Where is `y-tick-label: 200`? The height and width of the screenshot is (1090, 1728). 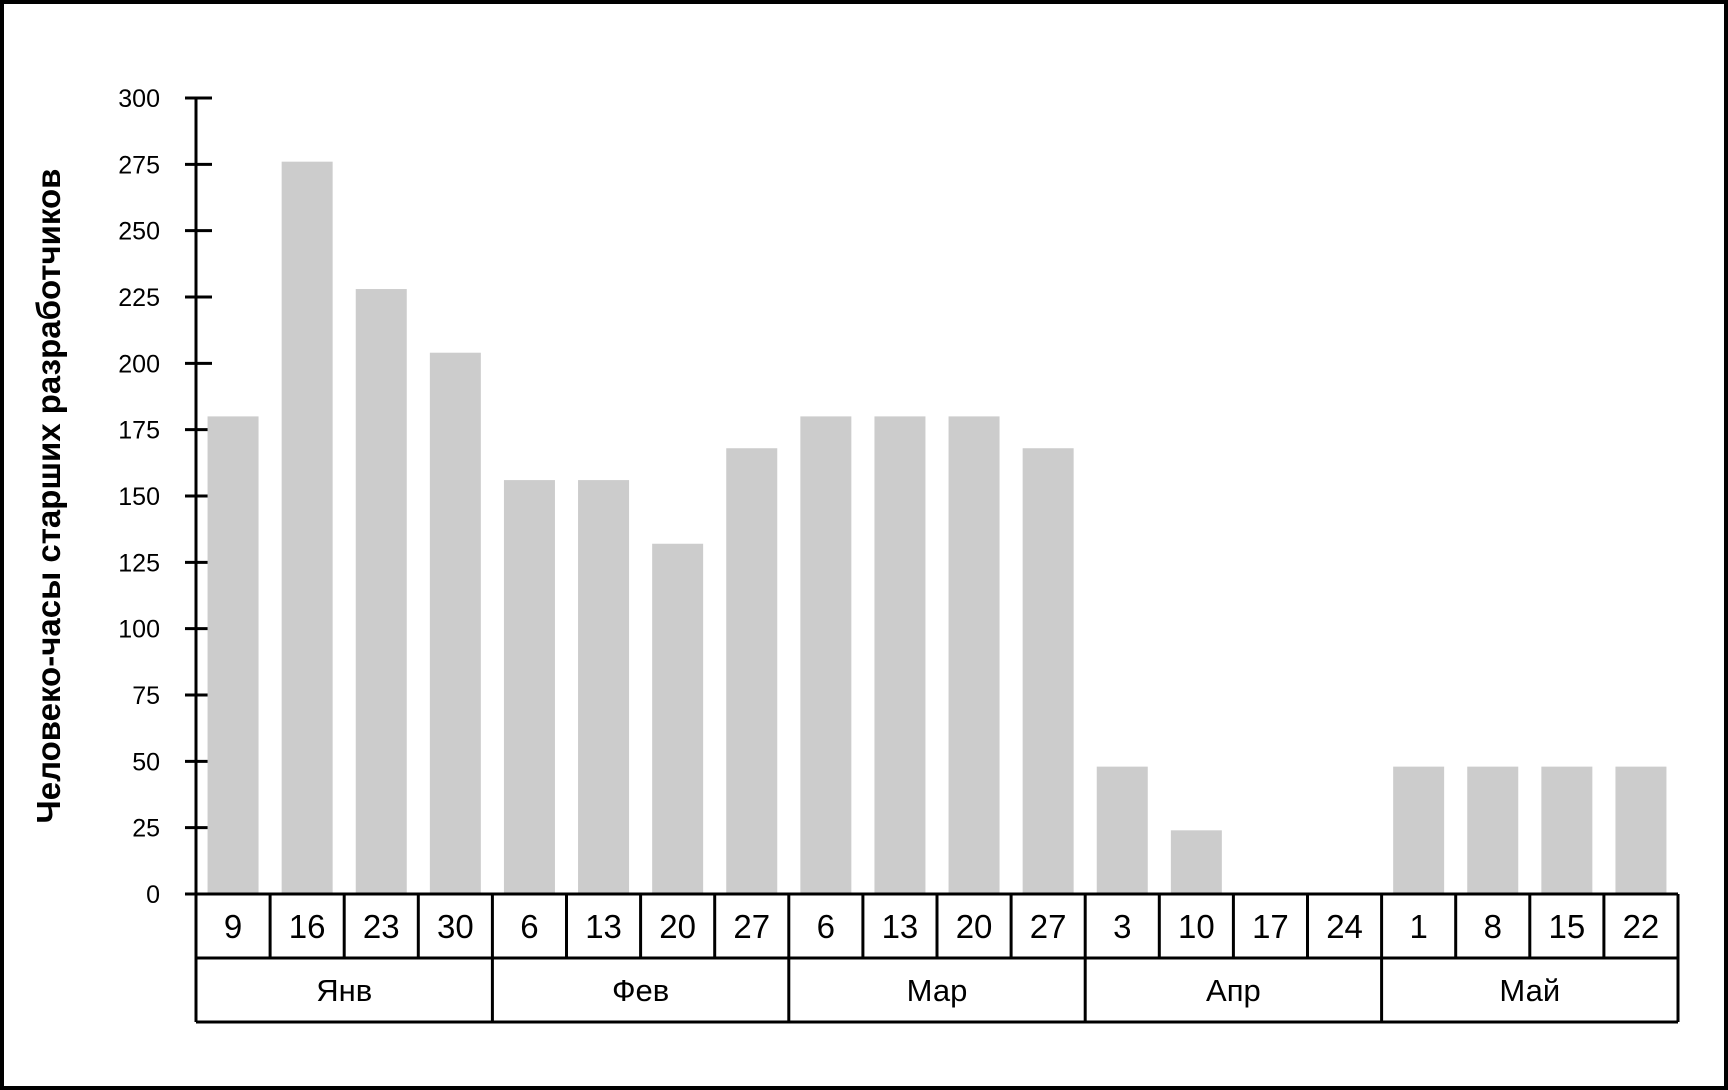 y-tick-label: 200 is located at coordinates (139, 364).